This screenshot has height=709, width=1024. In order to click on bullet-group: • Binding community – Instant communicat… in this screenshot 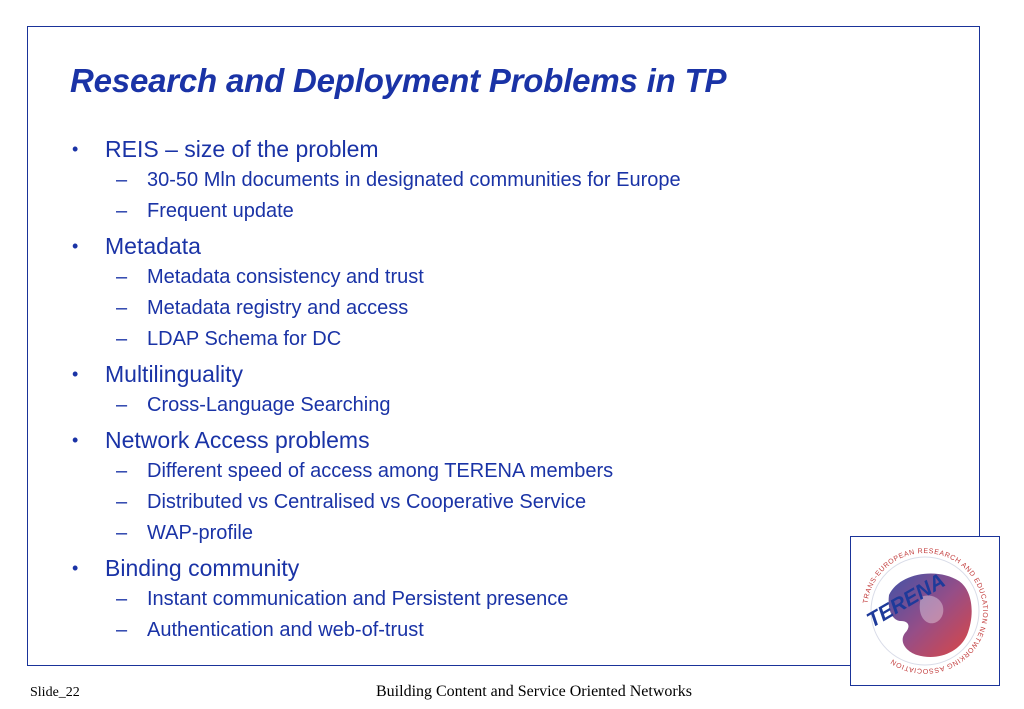, I will do `click(487, 602)`.